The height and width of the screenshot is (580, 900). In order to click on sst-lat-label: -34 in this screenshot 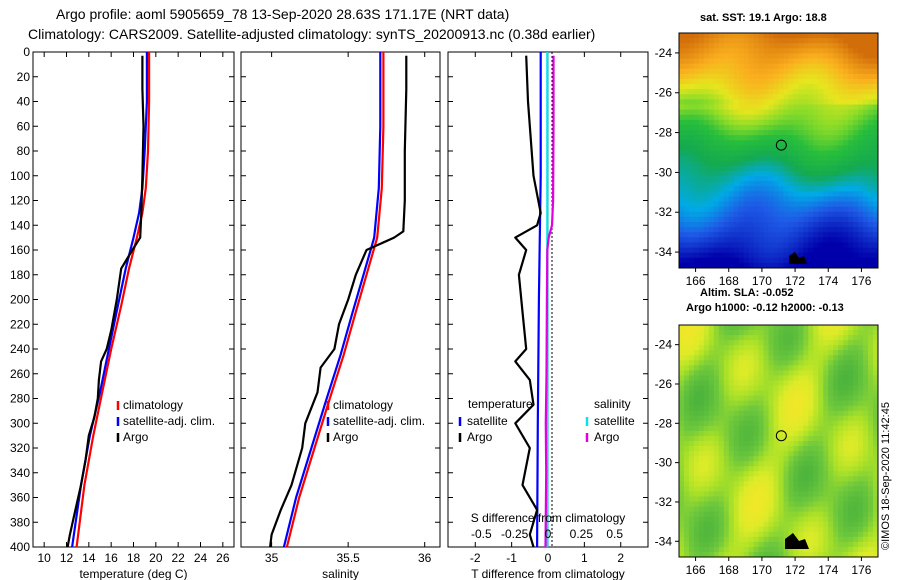, I will do `click(664, 252)`.